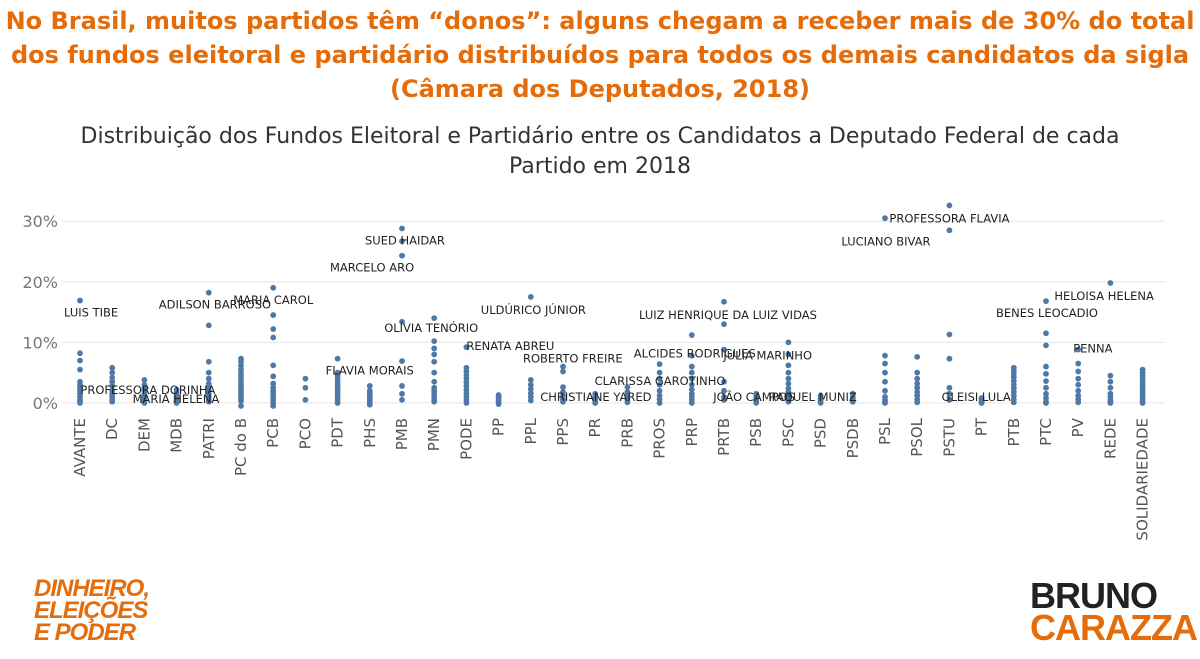 Image resolution: width=1200 pixels, height=659 pixels. Describe the element at coordinates (1094, 595) in the screenshot. I see `logo-bruno: BRUNO` at that location.